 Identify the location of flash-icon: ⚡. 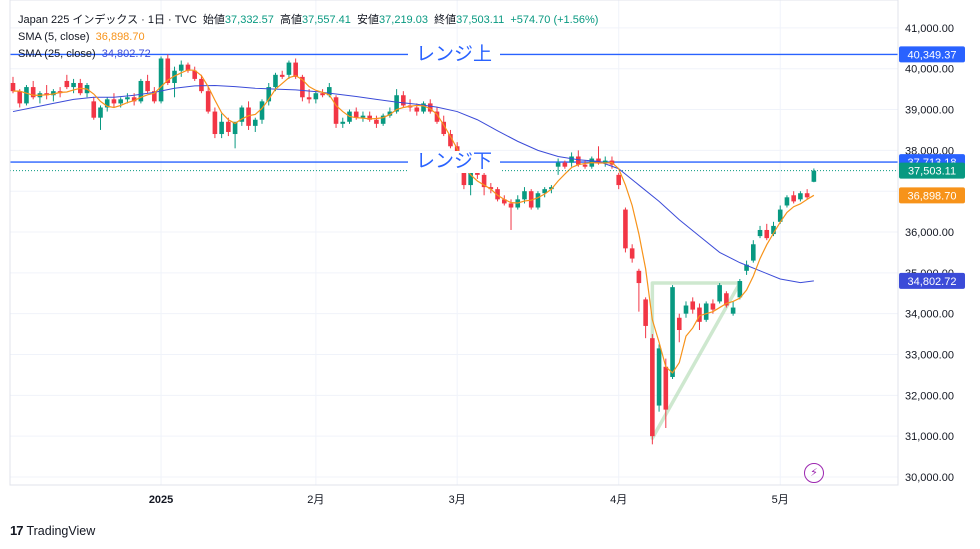
(814, 473).